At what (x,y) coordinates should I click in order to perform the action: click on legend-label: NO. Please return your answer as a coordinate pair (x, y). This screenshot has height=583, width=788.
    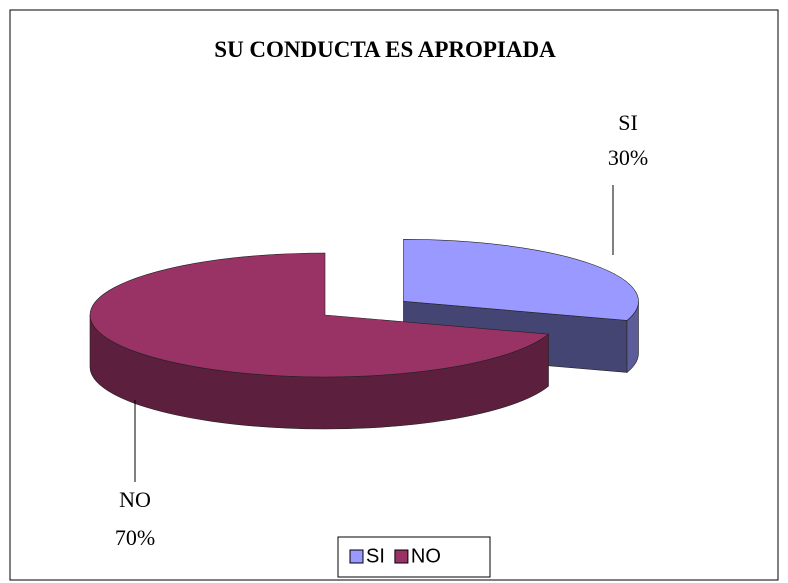
    Looking at the image, I should click on (426, 556).